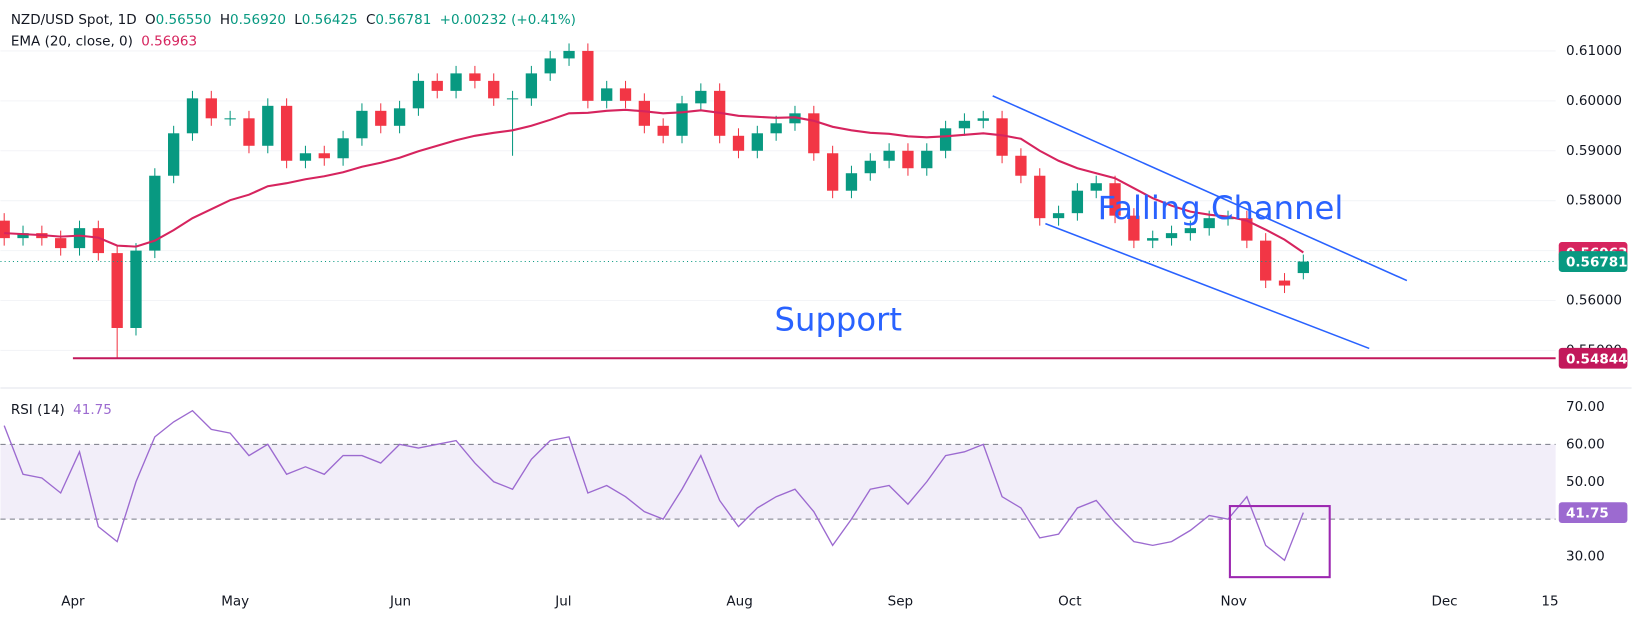  I want to click on highlight-box, so click(1279, 542).